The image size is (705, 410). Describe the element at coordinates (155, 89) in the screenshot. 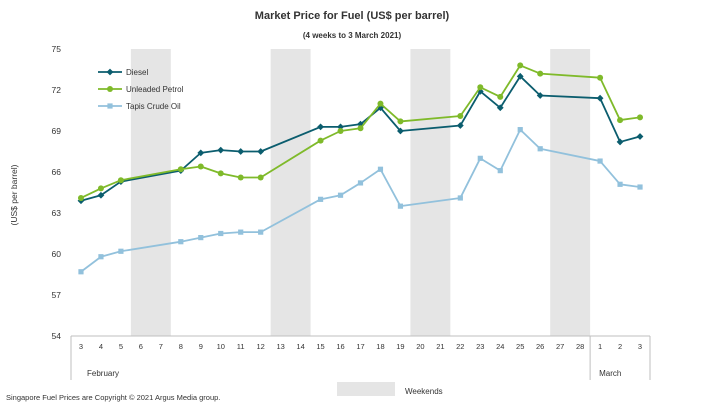

I see `legend-label-unleaded-petrol: Unleaded Petrol` at that location.